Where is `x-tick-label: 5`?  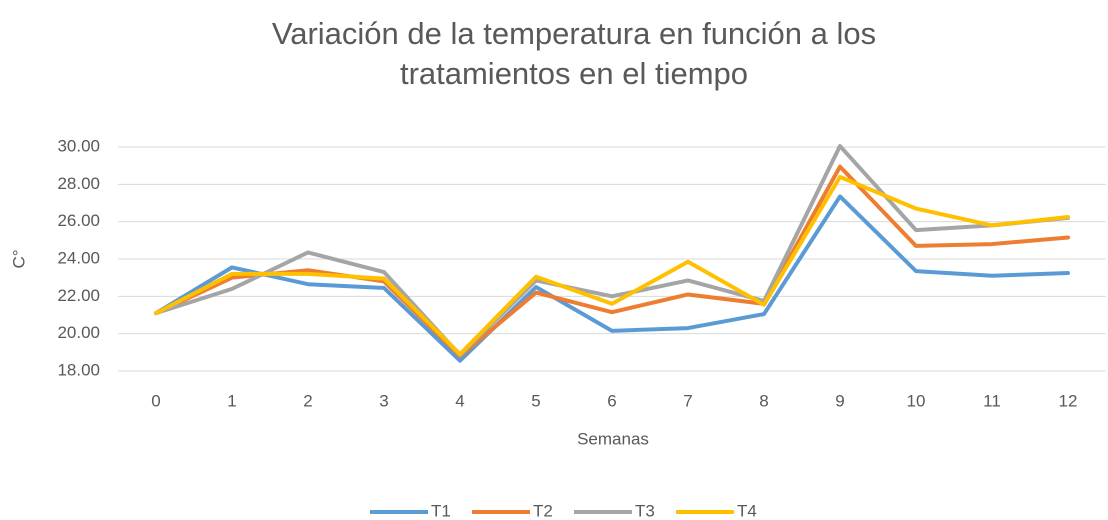
x-tick-label: 5 is located at coordinates (535, 400).